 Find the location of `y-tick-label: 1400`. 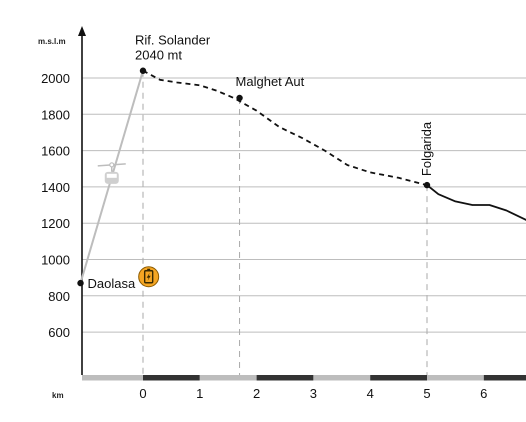

y-tick-label: 1400 is located at coordinates (55, 187).